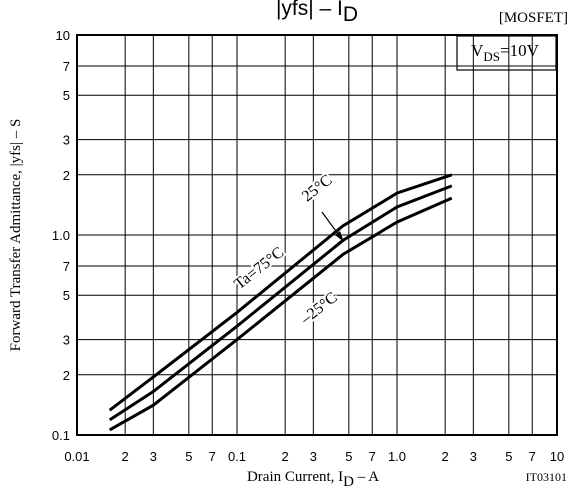  What do you see at coordinates (477, 50) in the screenshot?
I see `condition-main: V` at bounding box center [477, 50].